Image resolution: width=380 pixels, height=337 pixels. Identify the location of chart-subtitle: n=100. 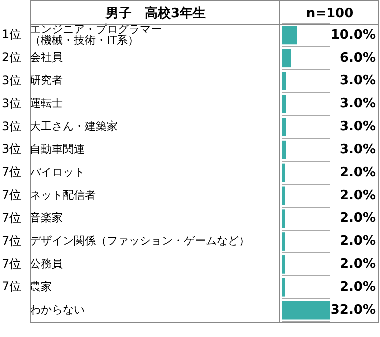
(330, 14).